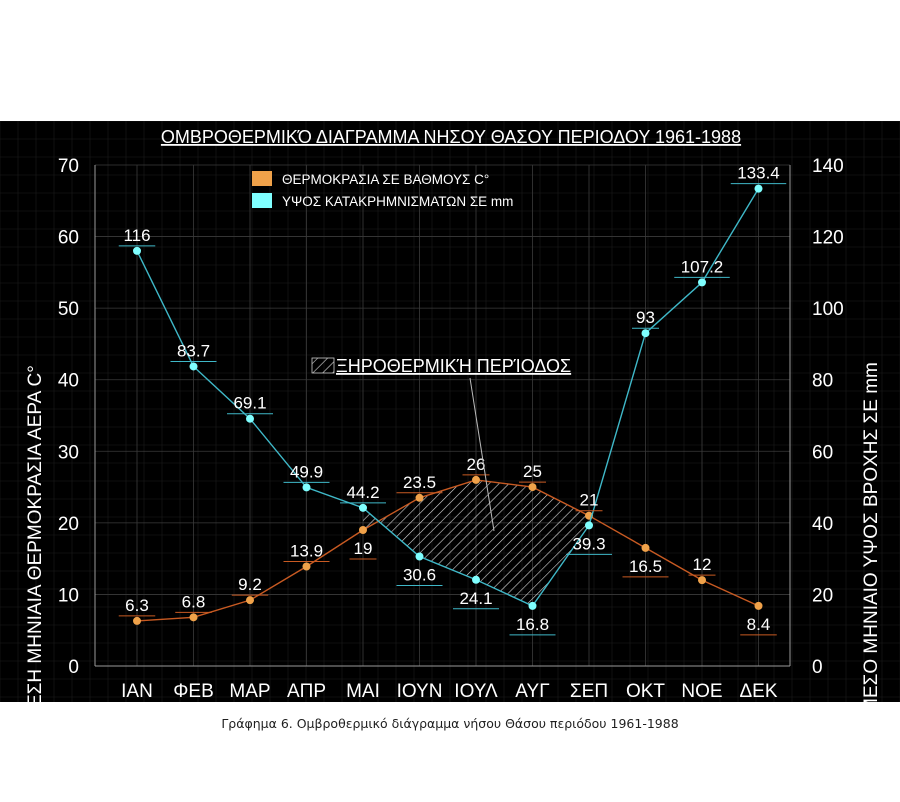  What do you see at coordinates (871, 532) in the screenshot?
I see `y-axis-right-label: ΜΕΣΟ ΜΗΝΙΑΙΟ ΥΨΟΣ ΒΡΟΧΗΣ ΣΕ mm` at bounding box center [871, 532].